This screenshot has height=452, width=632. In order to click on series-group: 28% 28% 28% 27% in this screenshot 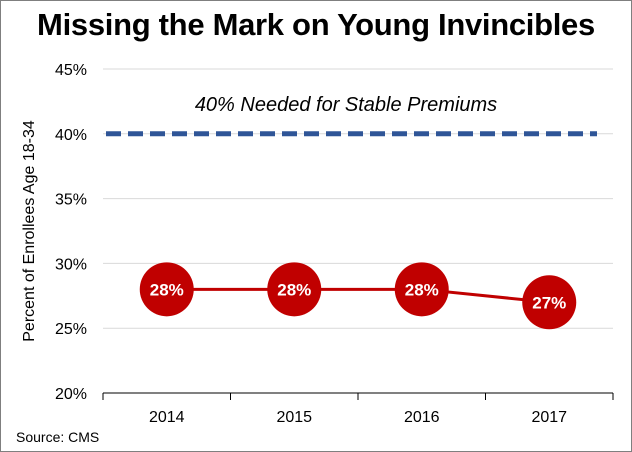, I will do `click(358, 296)`.